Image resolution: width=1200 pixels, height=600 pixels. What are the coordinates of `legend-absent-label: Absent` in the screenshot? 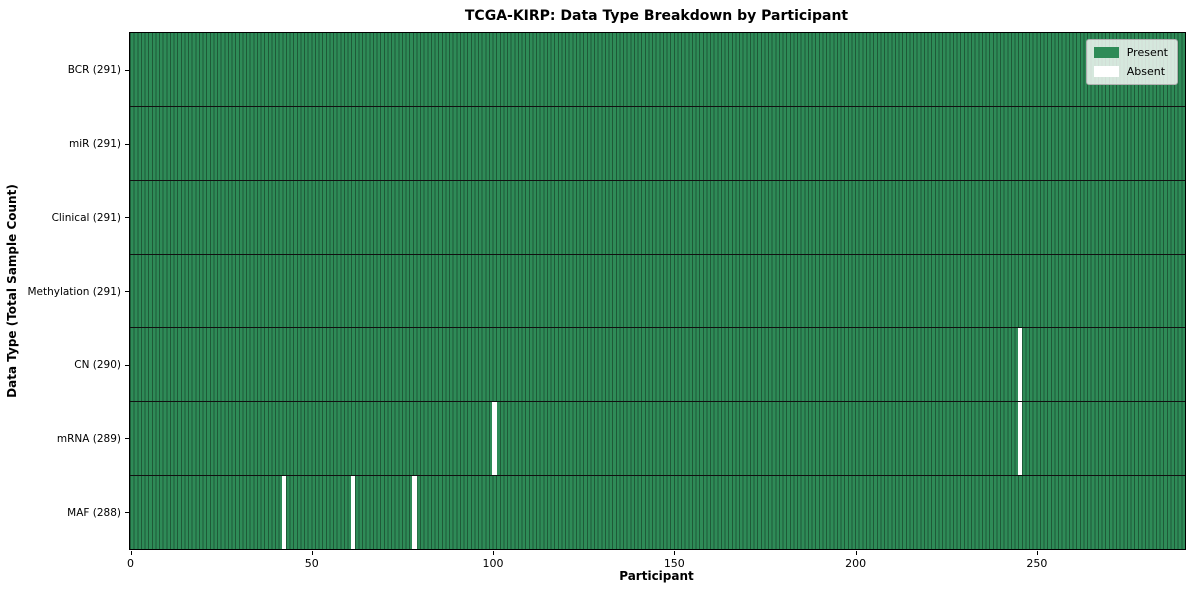 It's located at (1146, 71).